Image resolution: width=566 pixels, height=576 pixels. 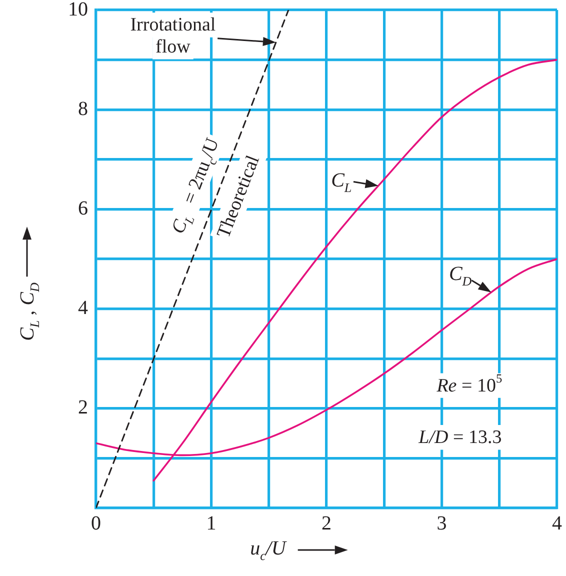 I want to click on x-tick-label: 3, so click(x=441, y=523).